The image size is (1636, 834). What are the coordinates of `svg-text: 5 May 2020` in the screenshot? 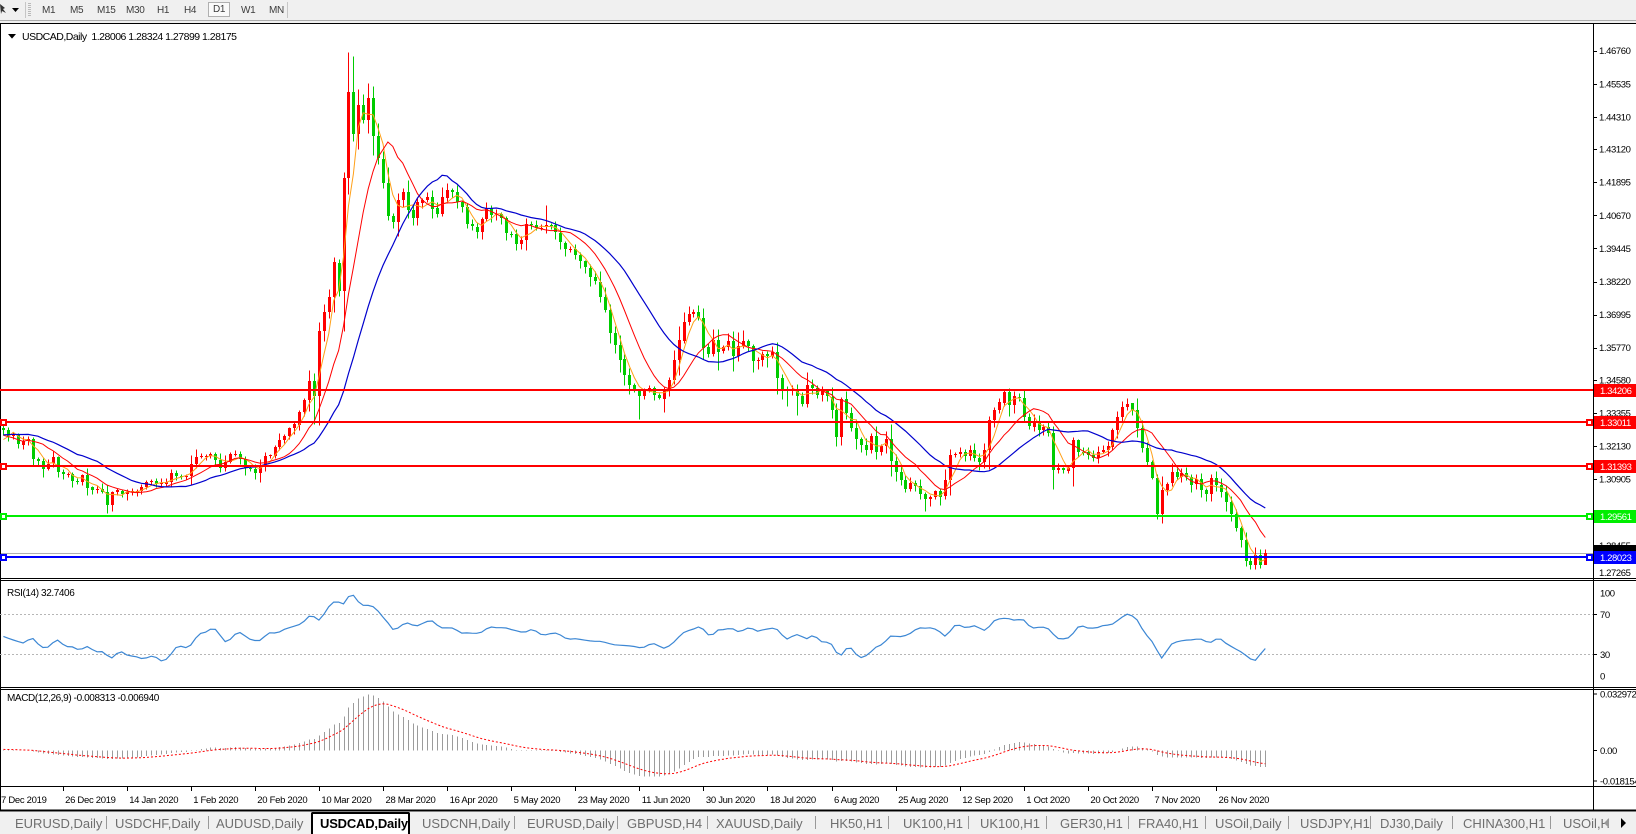 It's located at (537, 800).